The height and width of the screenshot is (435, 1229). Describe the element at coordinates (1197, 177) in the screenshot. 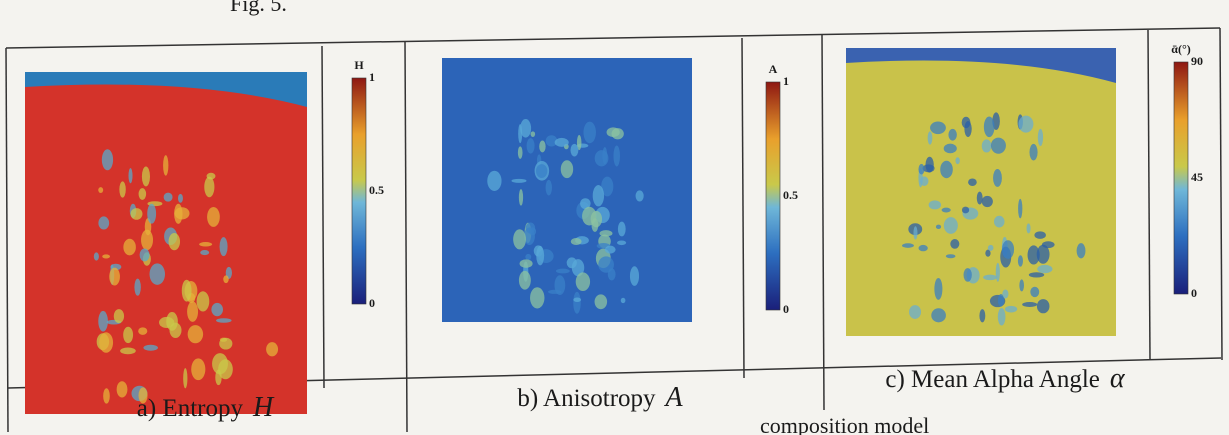

I see `colorbar-tick-label: 45` at that location.